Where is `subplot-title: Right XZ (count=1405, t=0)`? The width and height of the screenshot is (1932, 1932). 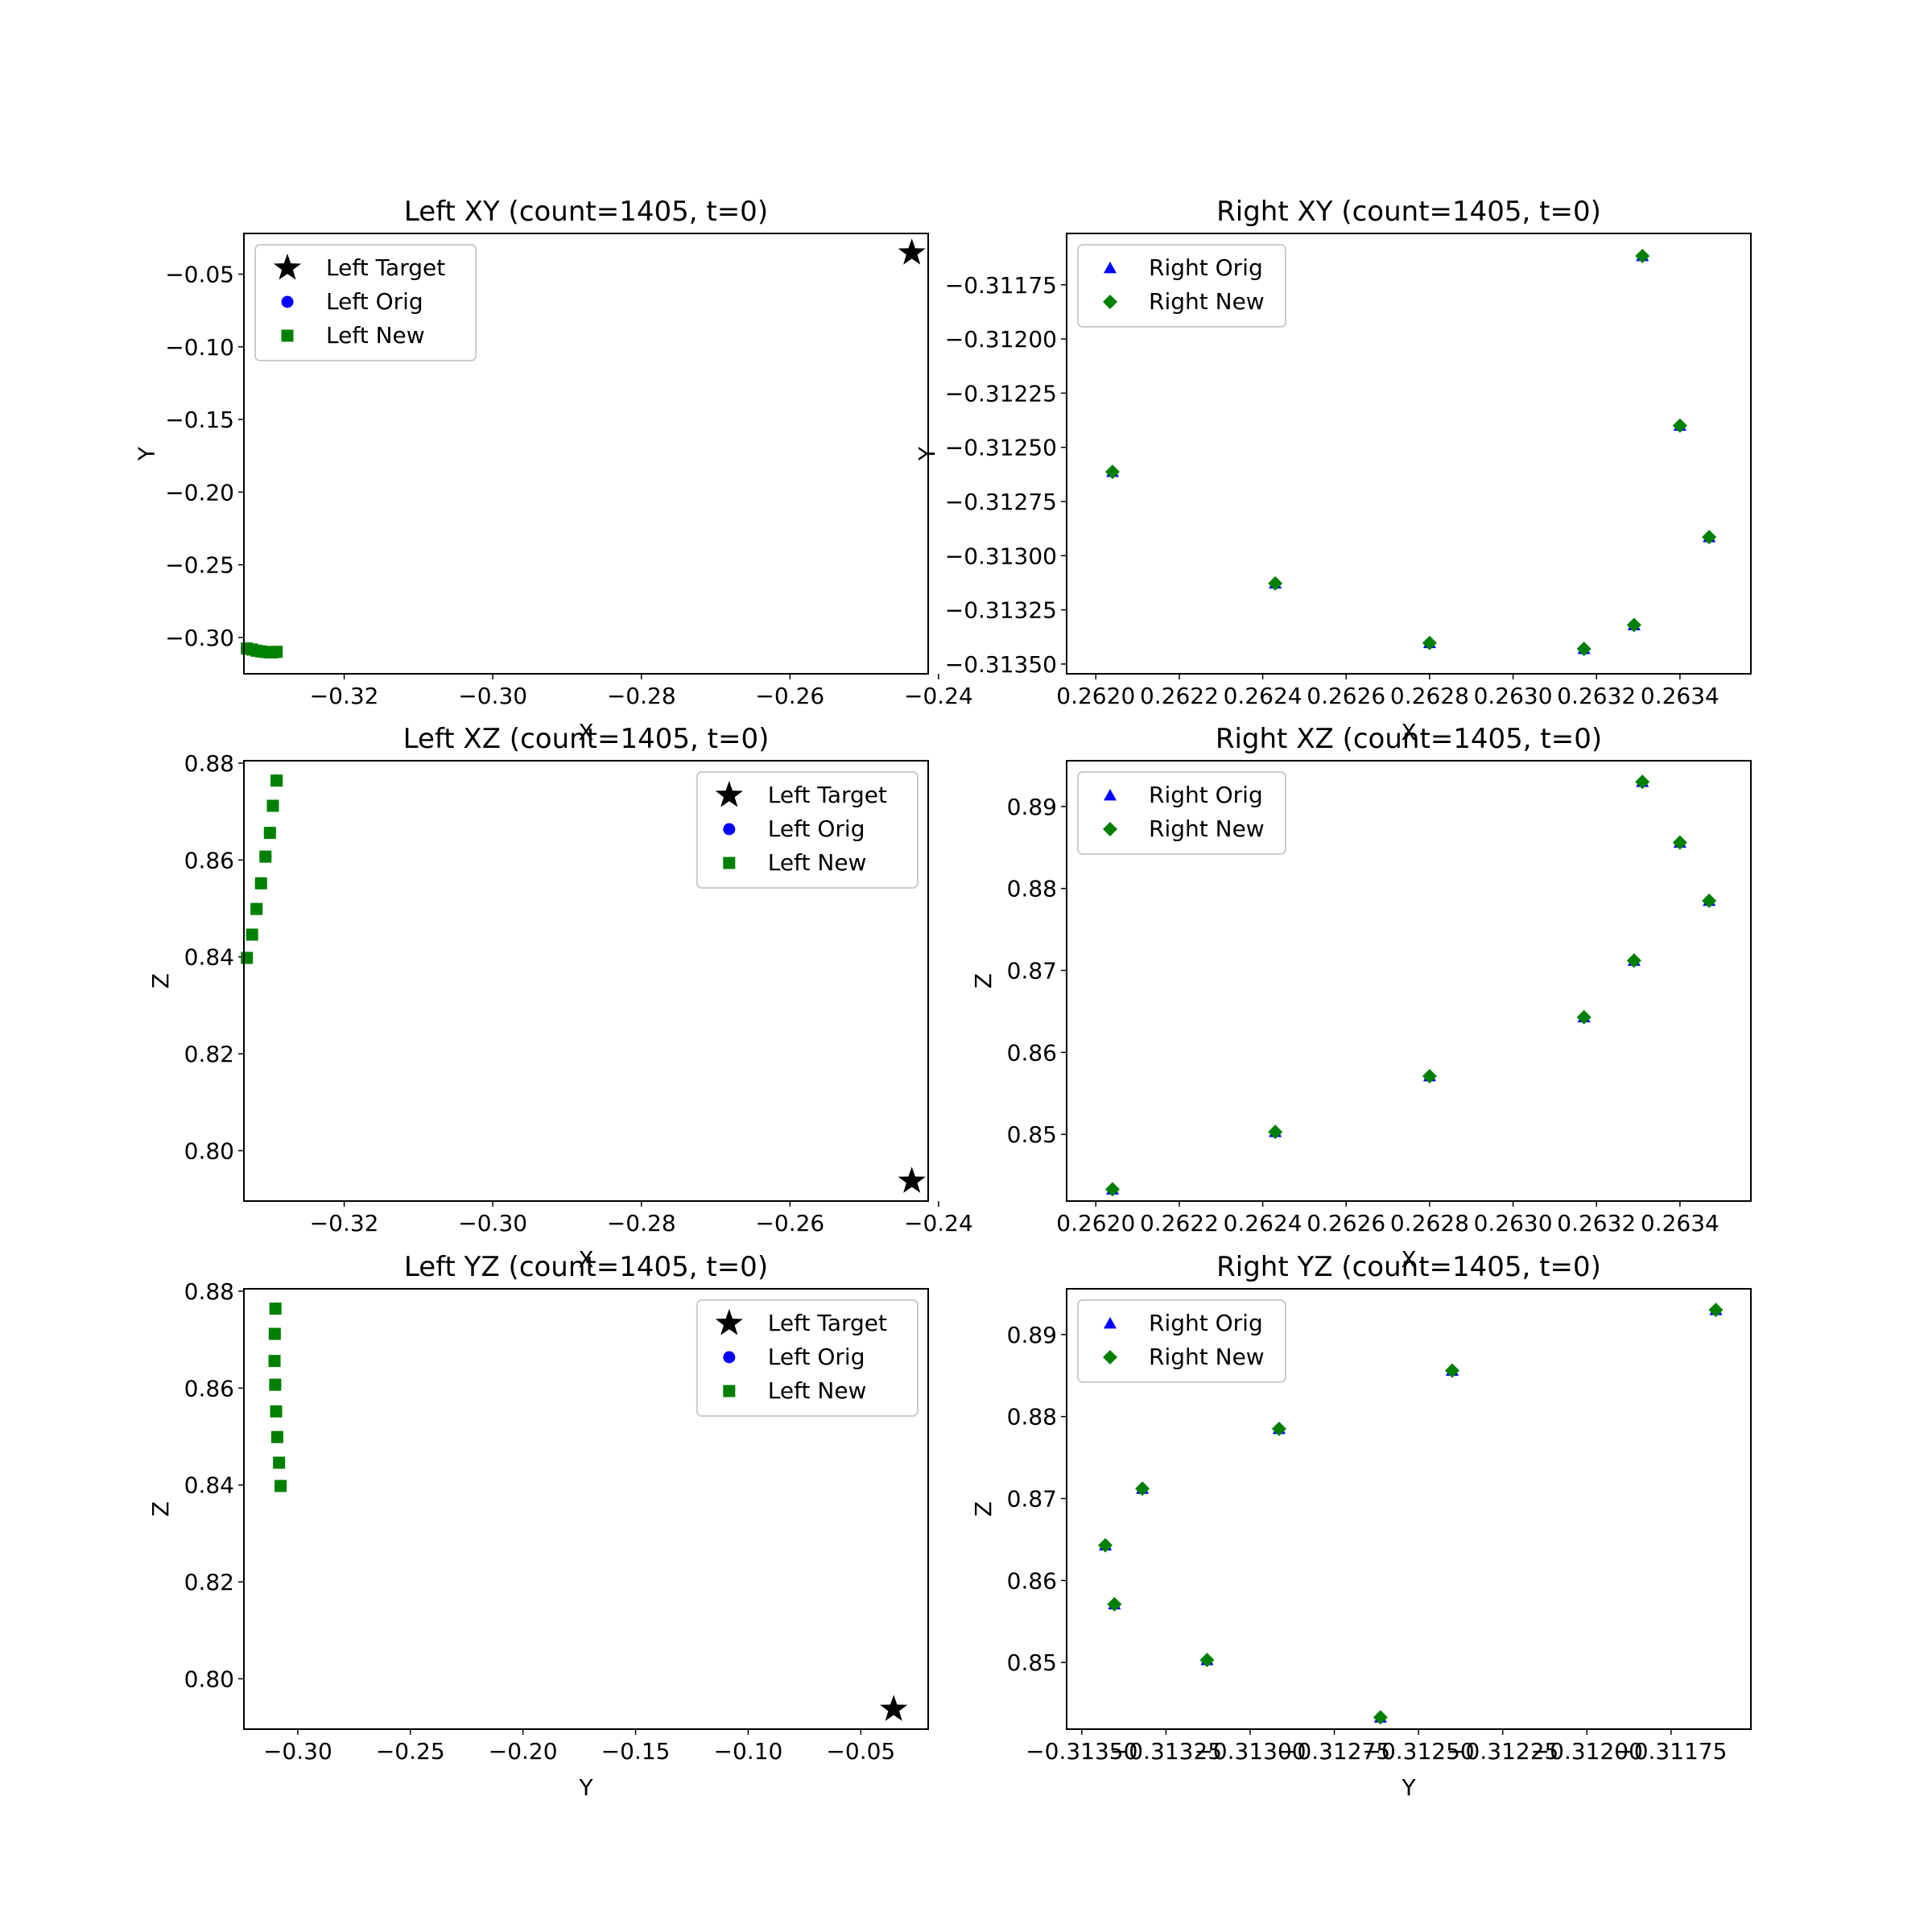
subplot-title: Right XZ (count=1405, t=0) is located at coordinates (1409, 739).